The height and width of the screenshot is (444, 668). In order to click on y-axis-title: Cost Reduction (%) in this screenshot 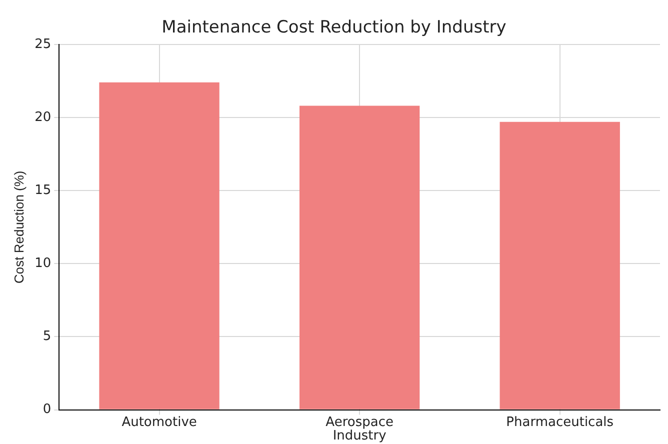, I will do `click(18, 227)`.